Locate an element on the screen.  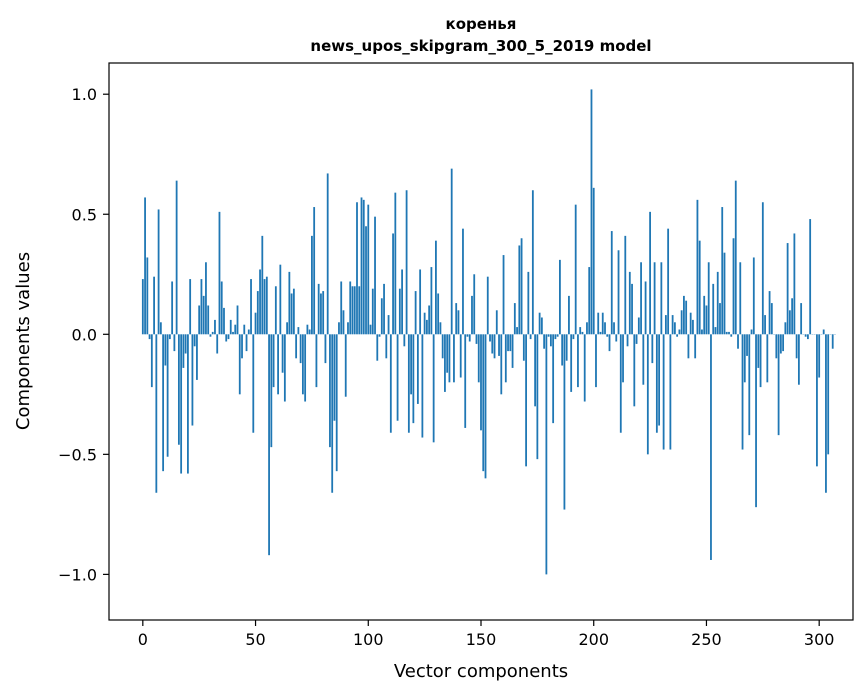
y-tick-label: −0.5 is located at coordinates (77, 454).